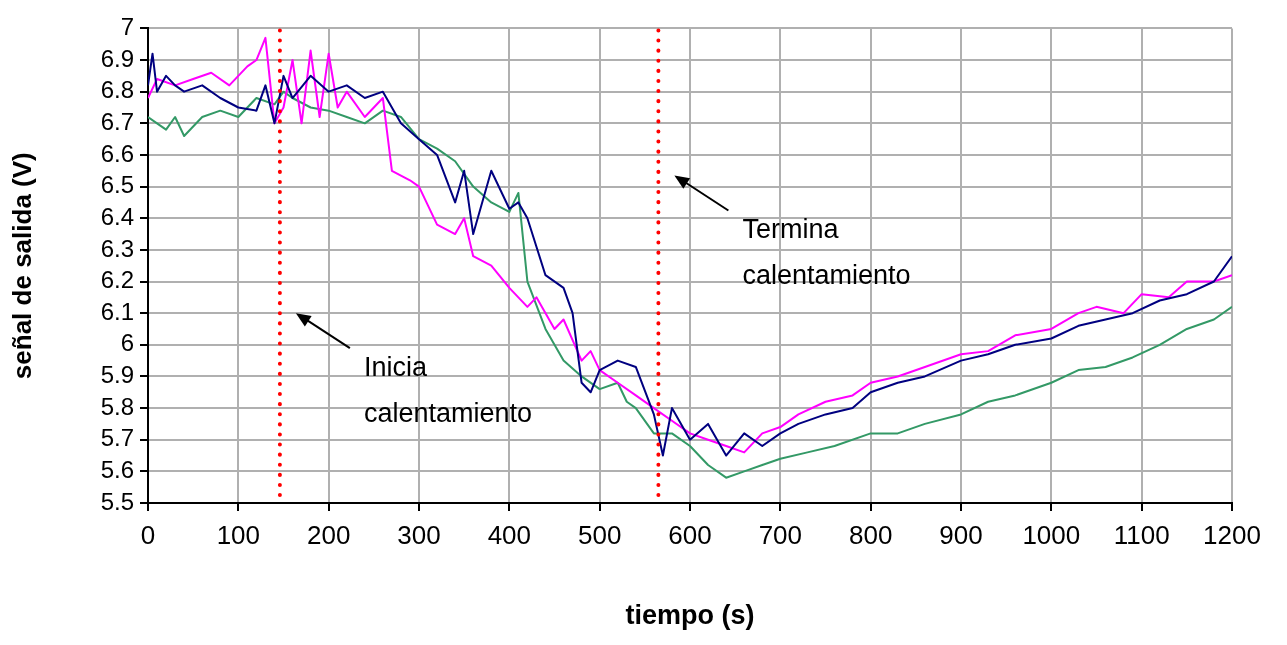  Describe the element at coordinates (117, 375) in the screenshot. I see `y-tick-label: 5.9` at that location.